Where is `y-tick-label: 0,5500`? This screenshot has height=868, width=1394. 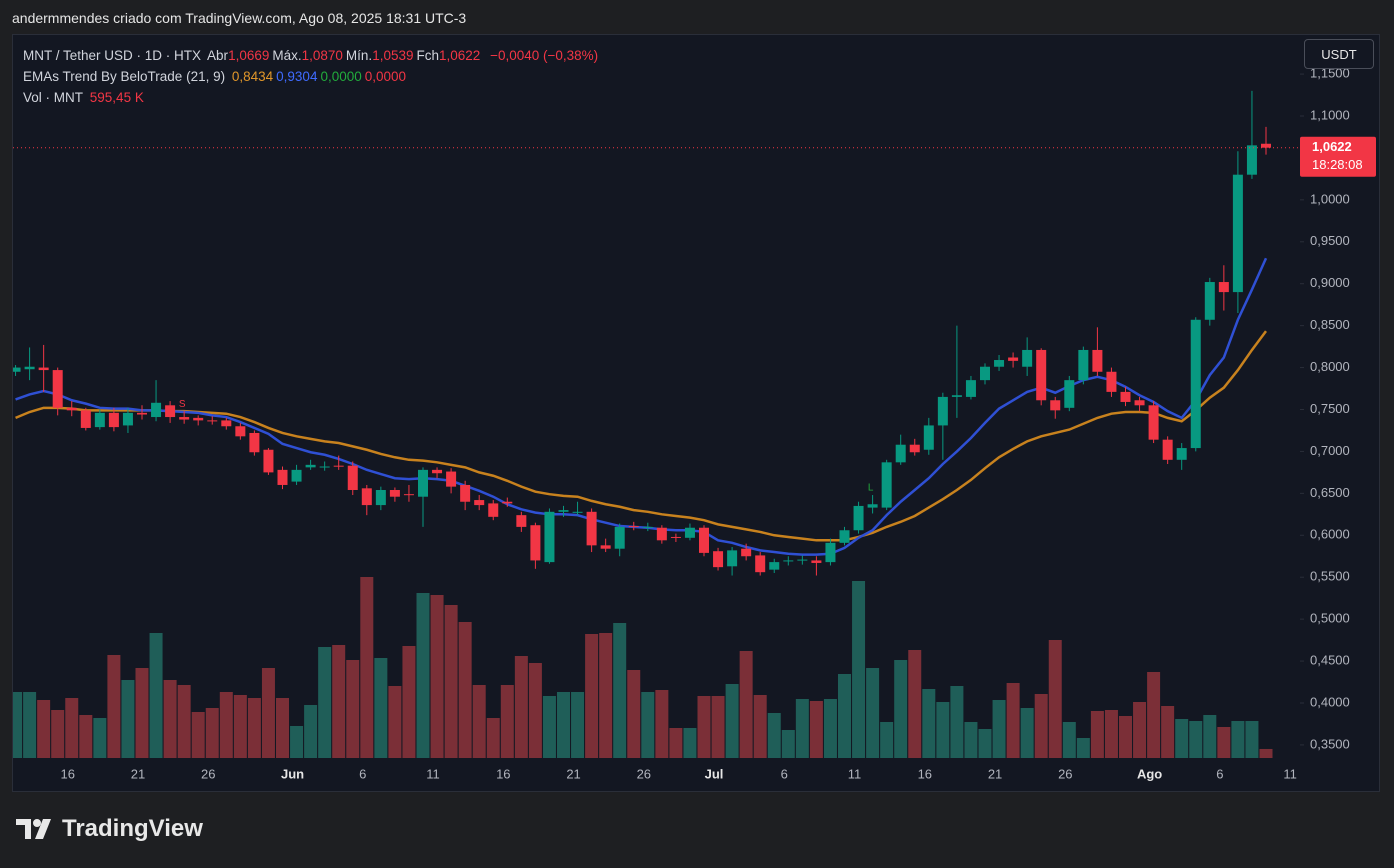 y-tick-label: 0,5500 is located at coordinates (1330, 576).